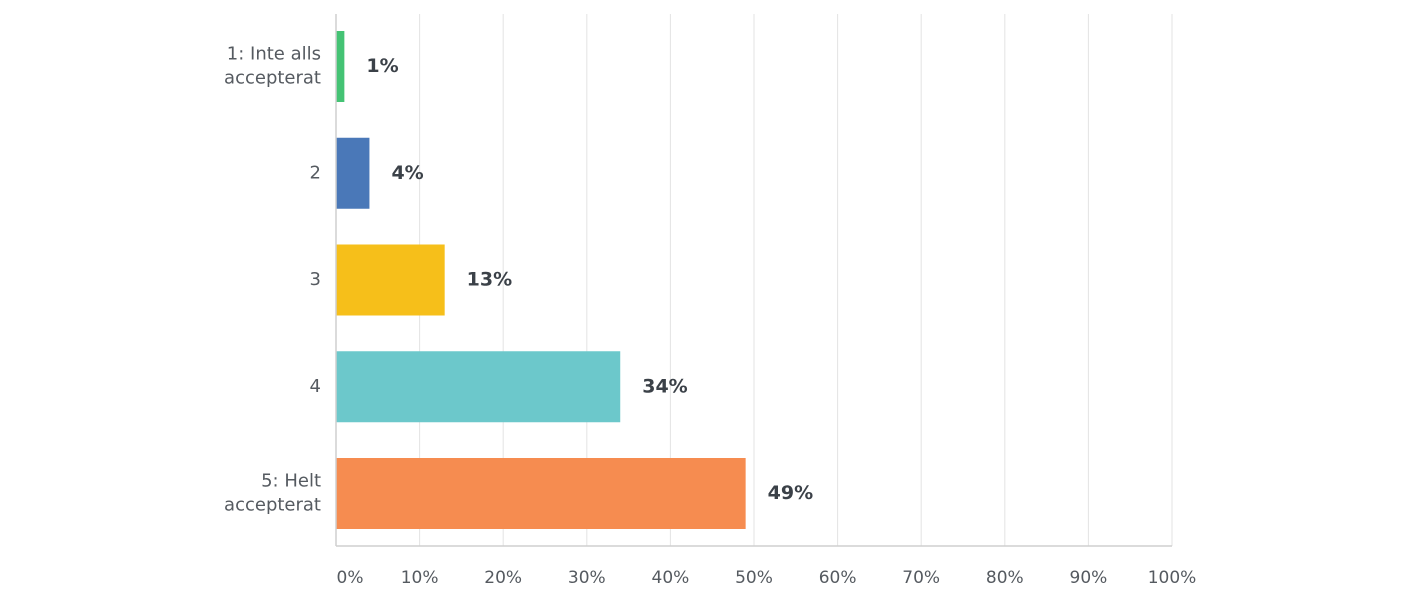 Image resolution: width=1420 pixels, height=600 pixels. What do you see at coordinates (420, 578) in the screenshot?
I see `x-tick-label: 10%` at bounding box center [420, 578].